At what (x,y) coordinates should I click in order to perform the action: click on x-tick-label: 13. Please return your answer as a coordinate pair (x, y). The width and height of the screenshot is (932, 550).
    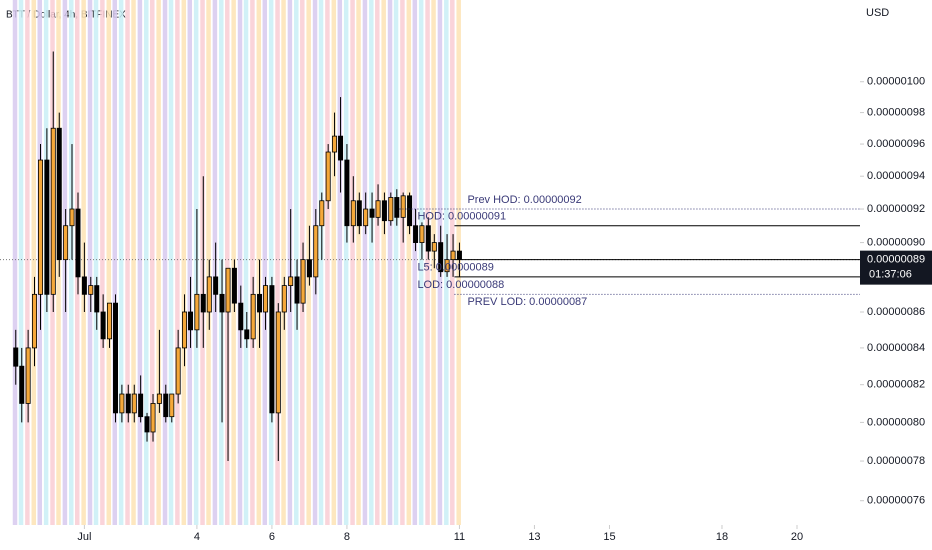
    Looking at the image, I should click on (534, 537).